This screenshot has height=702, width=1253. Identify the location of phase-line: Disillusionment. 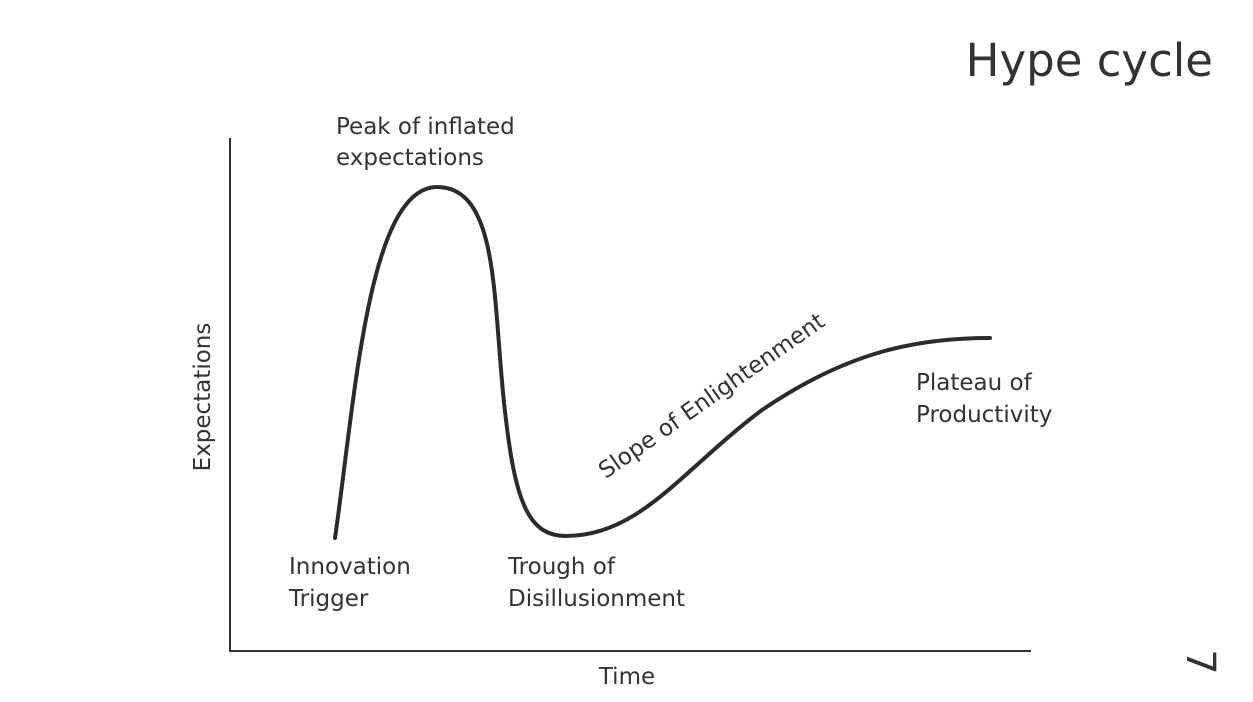
(596, 599).